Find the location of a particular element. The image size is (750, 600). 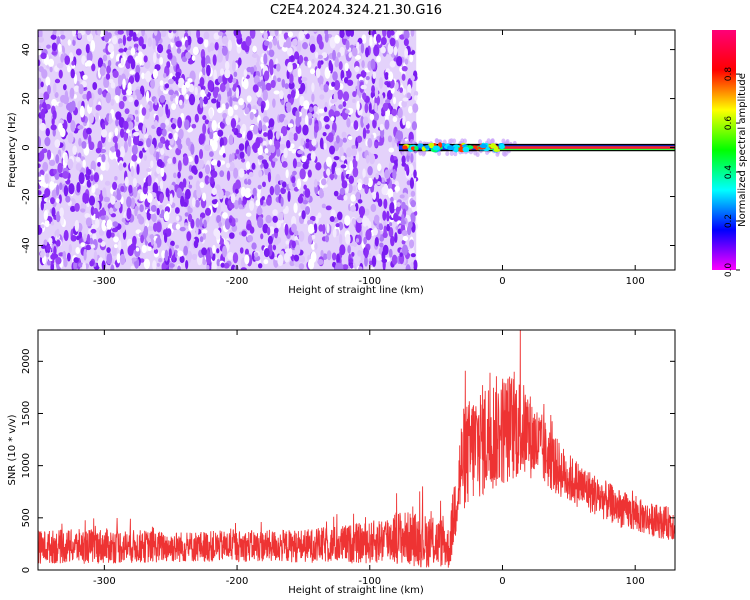

trace-halo is located at coordinates (451, 141).